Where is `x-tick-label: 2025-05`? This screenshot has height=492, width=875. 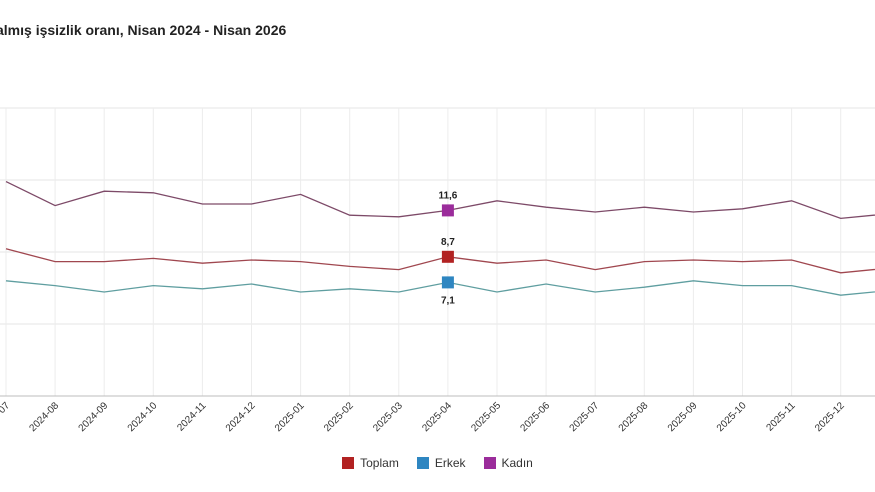
x-tick-label: 2025-05 is located at coordinates (486, 417).